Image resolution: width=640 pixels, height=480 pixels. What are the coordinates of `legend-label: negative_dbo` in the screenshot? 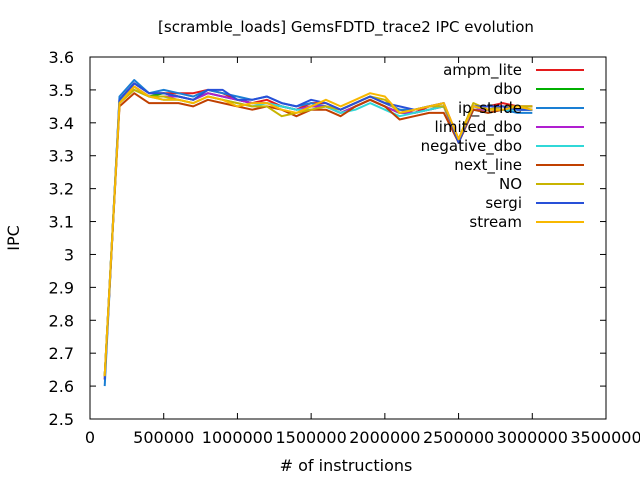 It's located at (471, 146).